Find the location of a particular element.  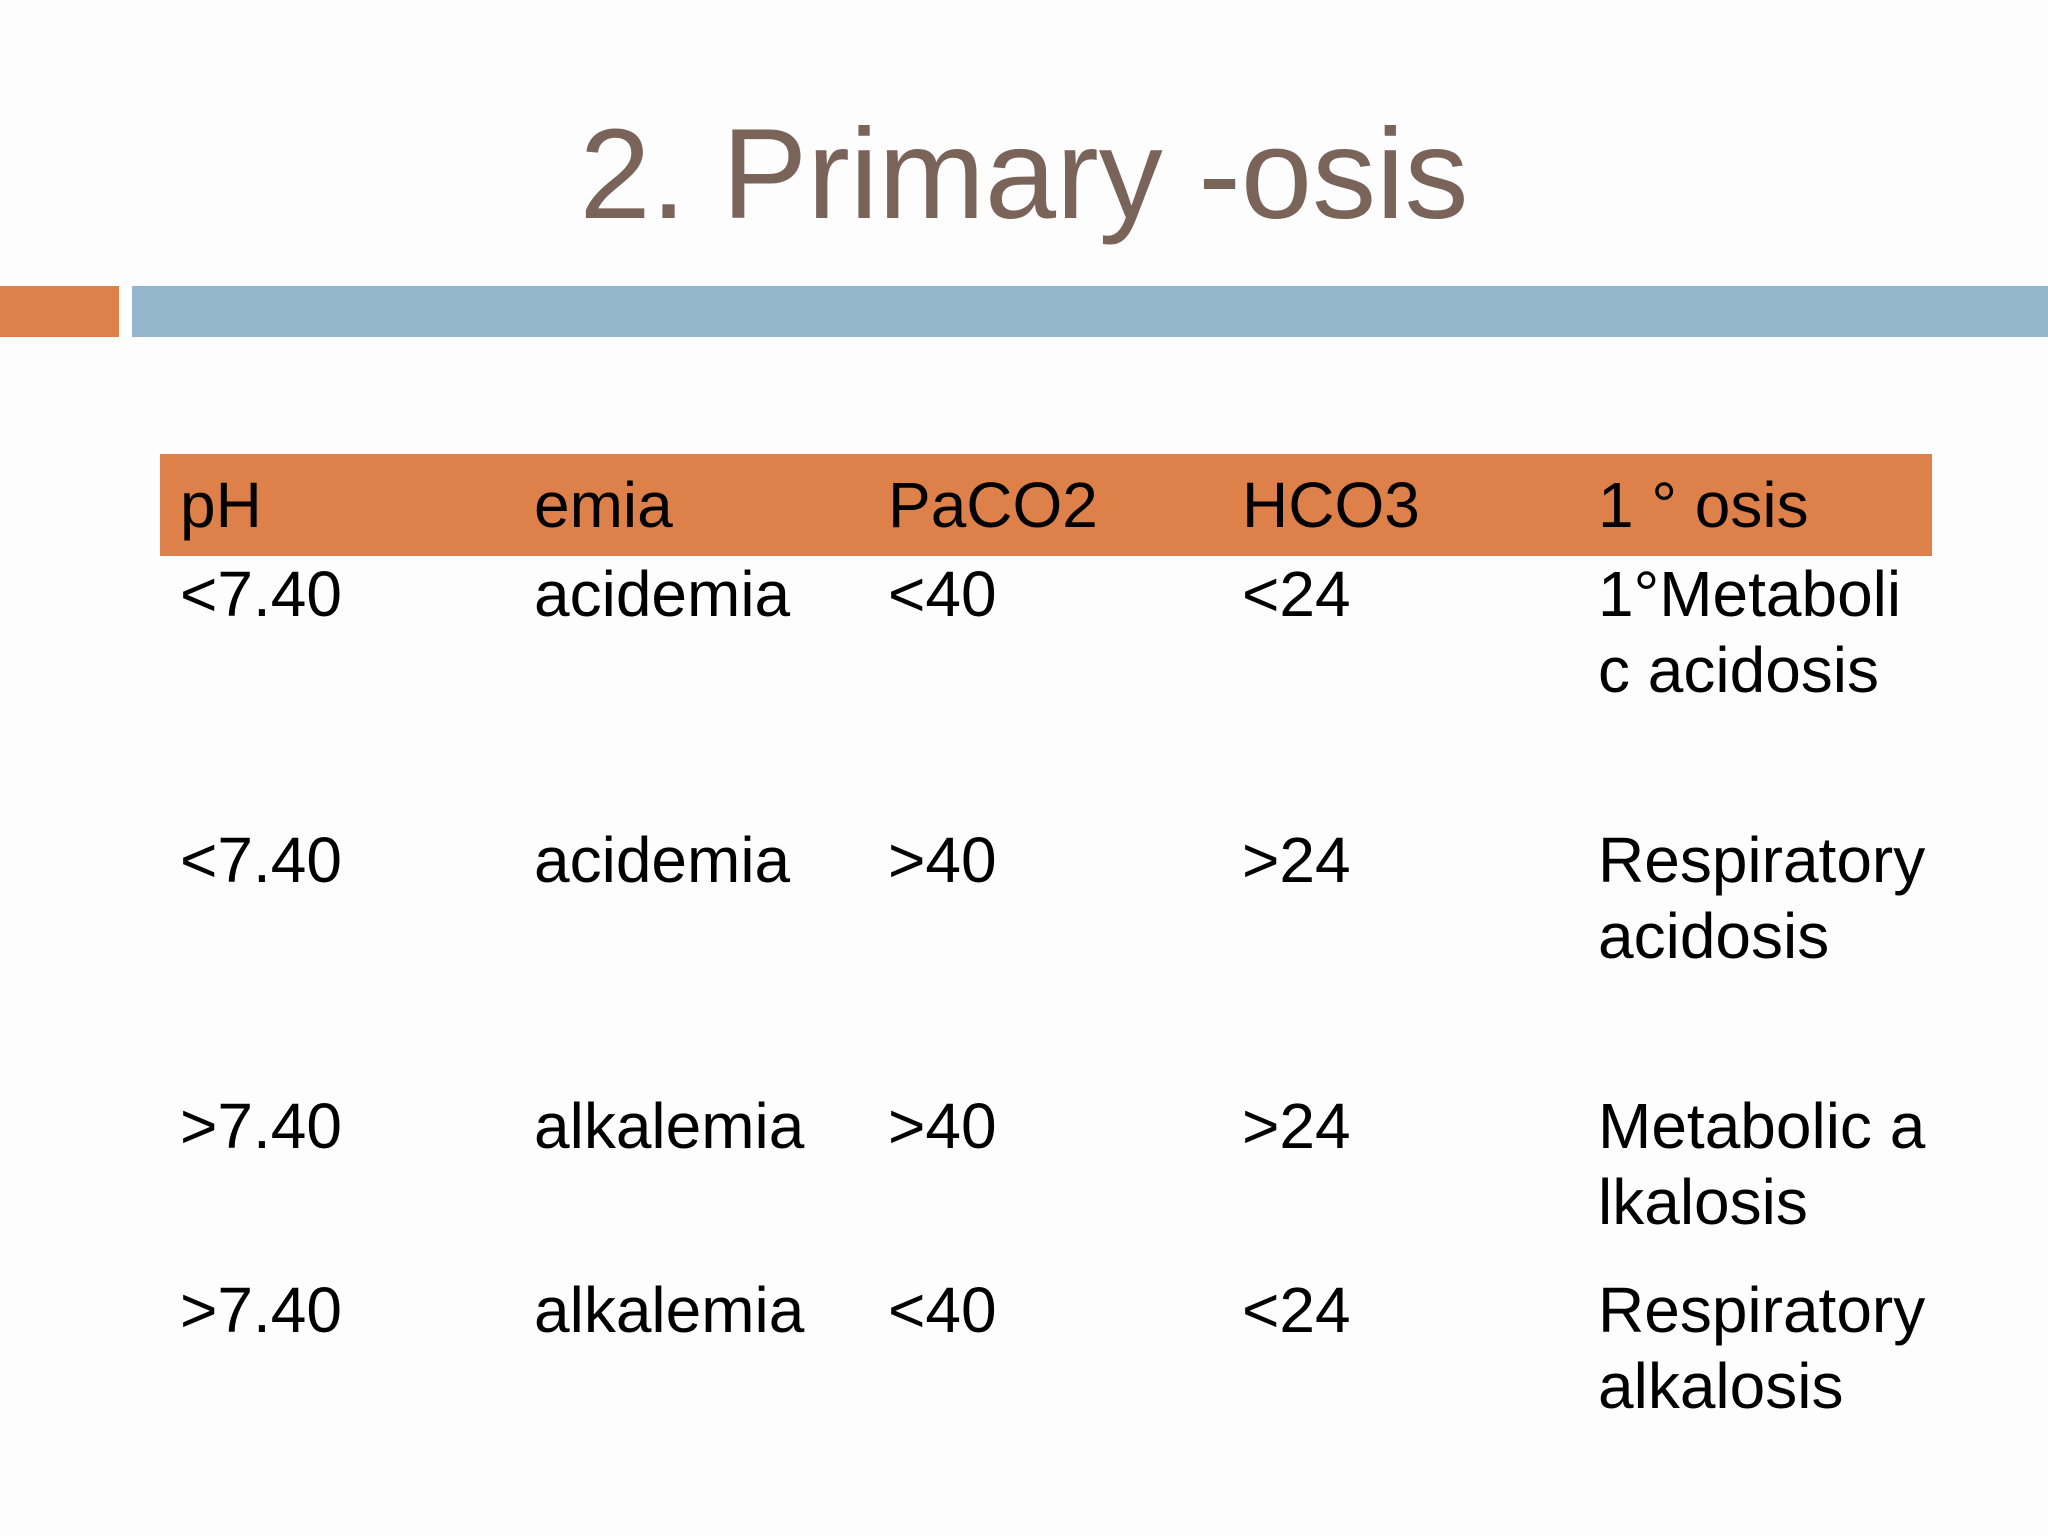

header-emia: emia is located at coordinates (603, 505).